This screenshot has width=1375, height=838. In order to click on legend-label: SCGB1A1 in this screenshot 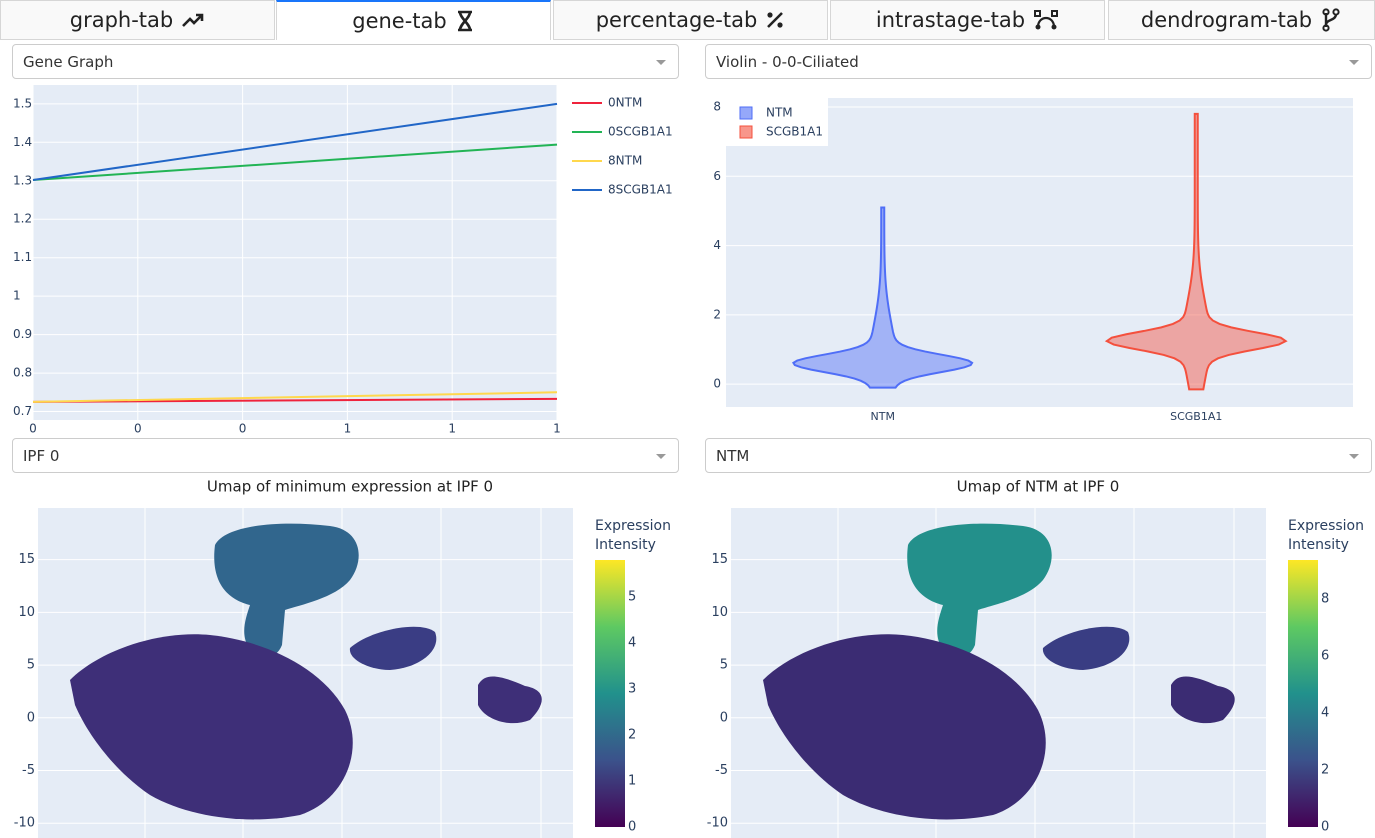, I will do `click(794, 132)`.